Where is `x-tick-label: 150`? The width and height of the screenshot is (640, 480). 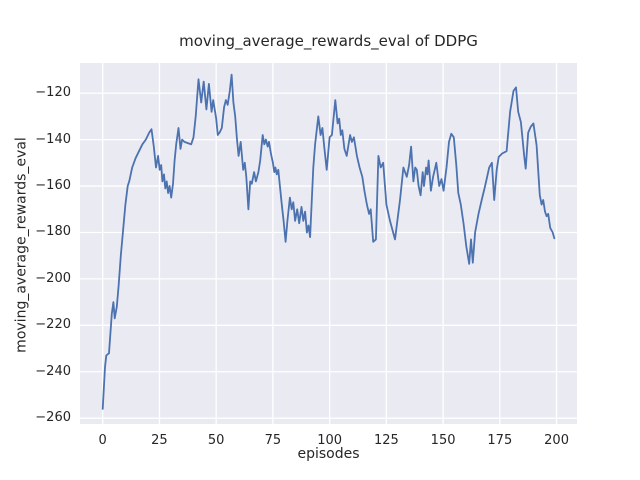
x-tick-label: 150 is located at coordinates (443, 440).